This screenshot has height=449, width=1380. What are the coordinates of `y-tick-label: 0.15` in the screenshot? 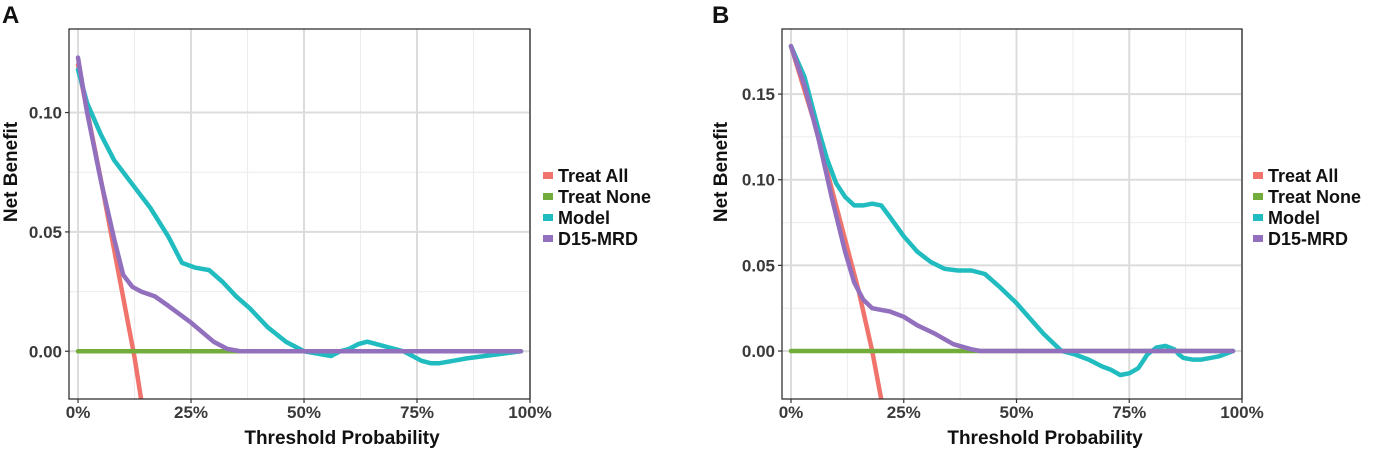 It's located at (758, 94).